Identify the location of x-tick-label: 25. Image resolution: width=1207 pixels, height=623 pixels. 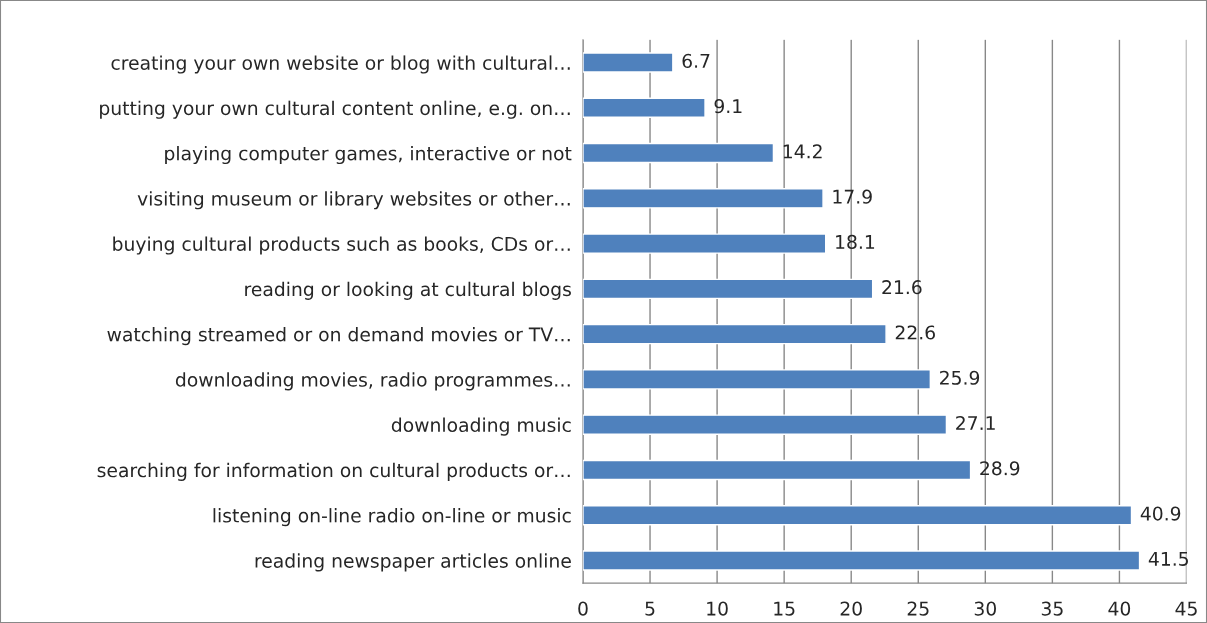
(918, 608).